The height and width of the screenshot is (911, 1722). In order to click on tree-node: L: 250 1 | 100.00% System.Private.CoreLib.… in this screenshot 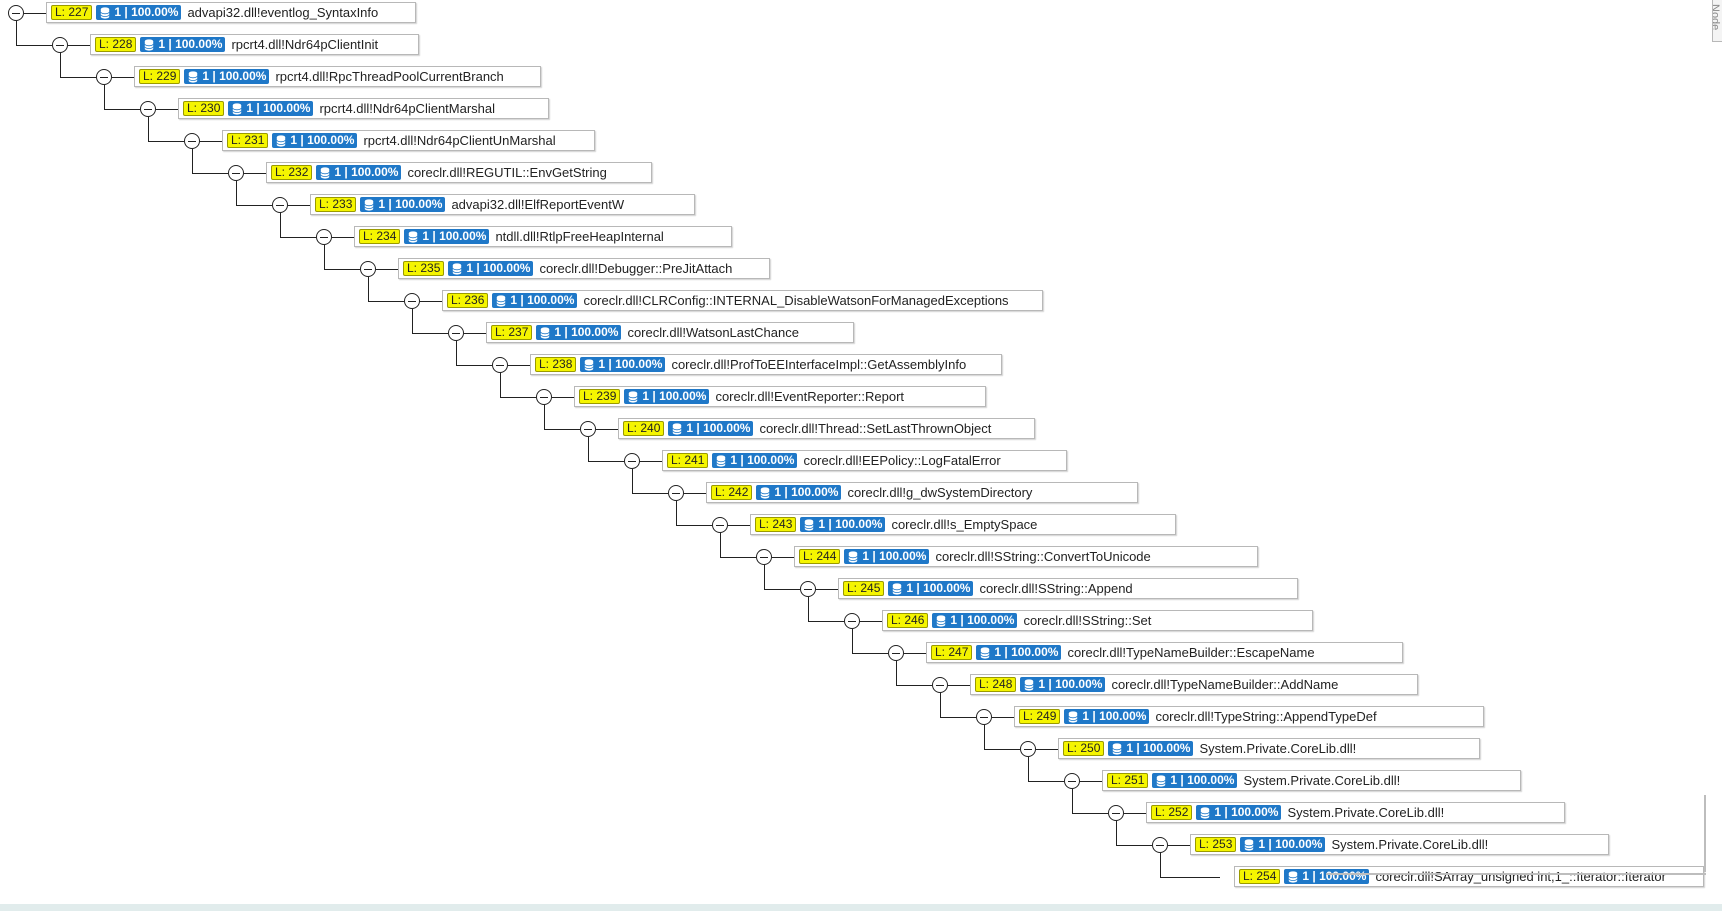, I will do `click(1269, 748)`.